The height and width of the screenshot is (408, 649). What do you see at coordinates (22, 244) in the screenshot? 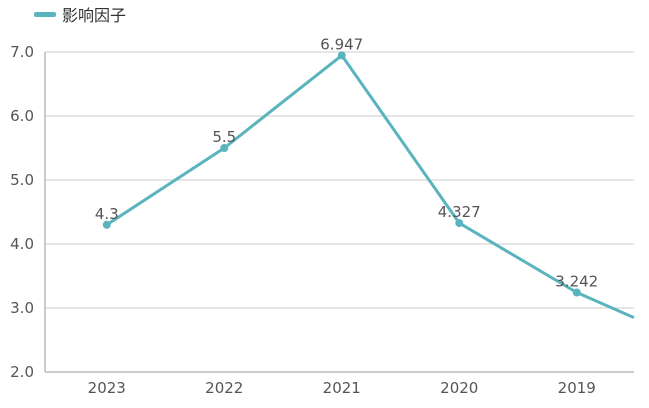
I see `y-tick-label: 4.0` at bounding box center [22, 244].